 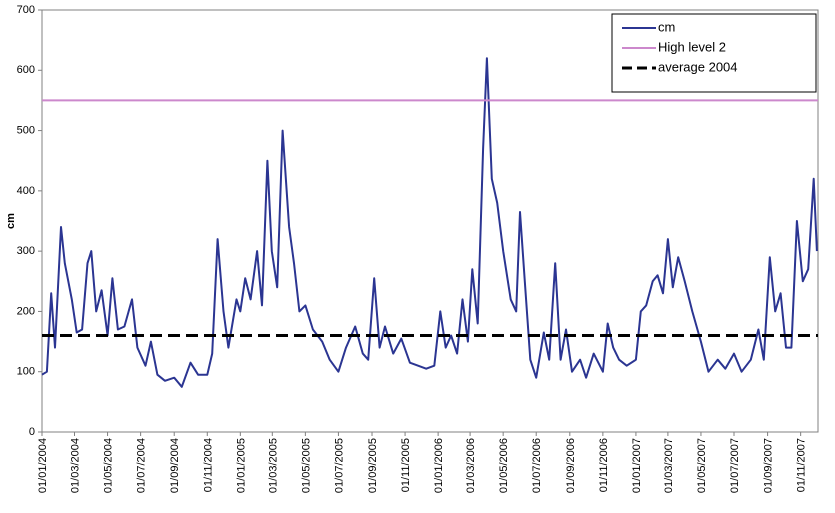 What do you see at coordinates (76, 465) in the screenshot?
I see `x-tick-label: 01/03/2004` at bounding box center [76, 465].